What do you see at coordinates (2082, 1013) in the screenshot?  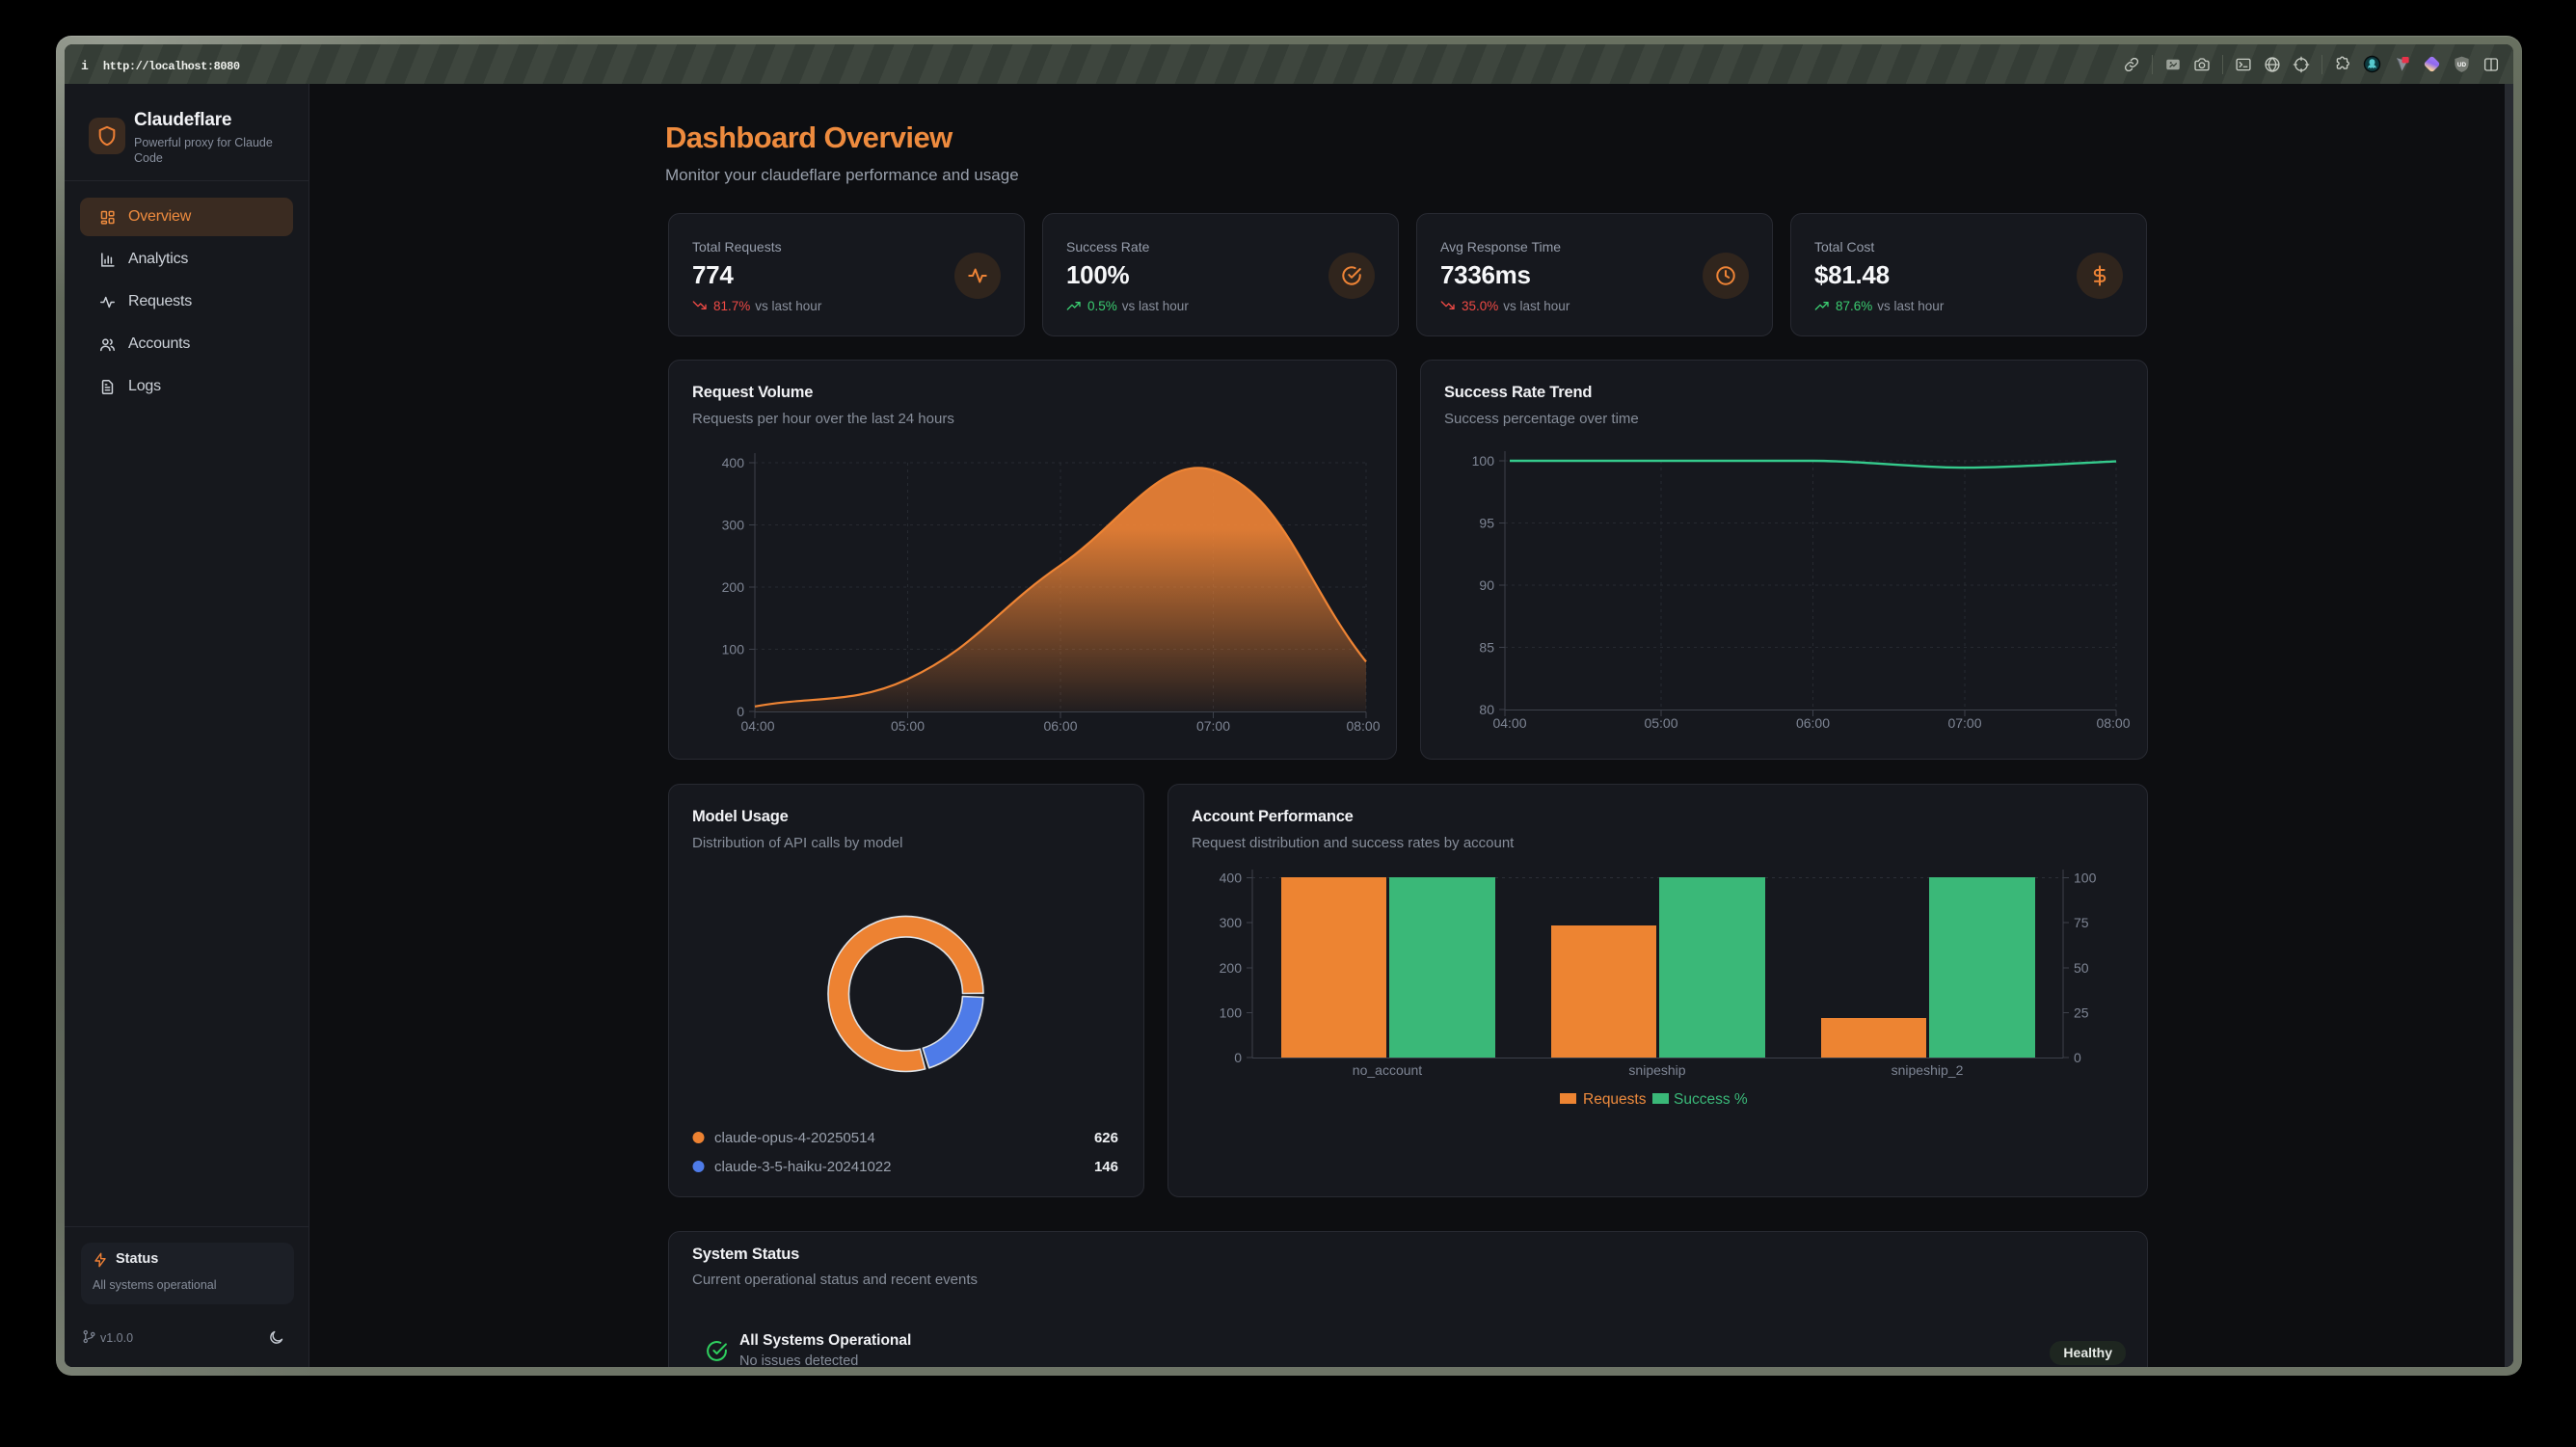 I see `svg-text: 25` at bounding box center [2082, 1013].